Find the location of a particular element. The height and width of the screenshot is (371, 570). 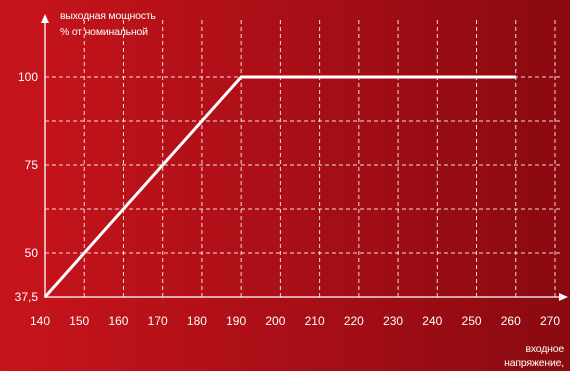

x-tick-label-160: 160 is located at coordinates (118, 321).